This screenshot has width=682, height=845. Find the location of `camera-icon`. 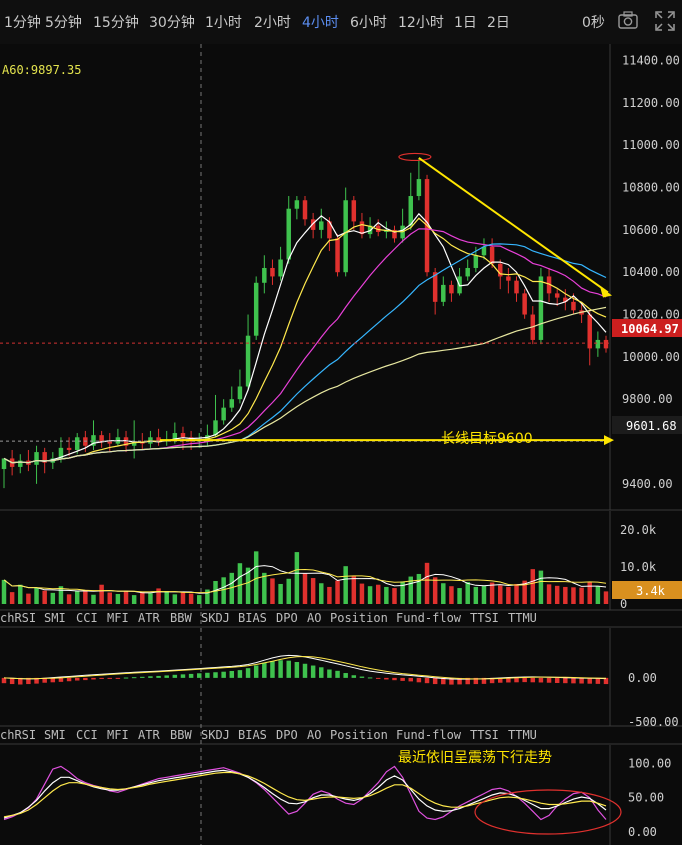

camera-icon is located at coordinates (628, 20).